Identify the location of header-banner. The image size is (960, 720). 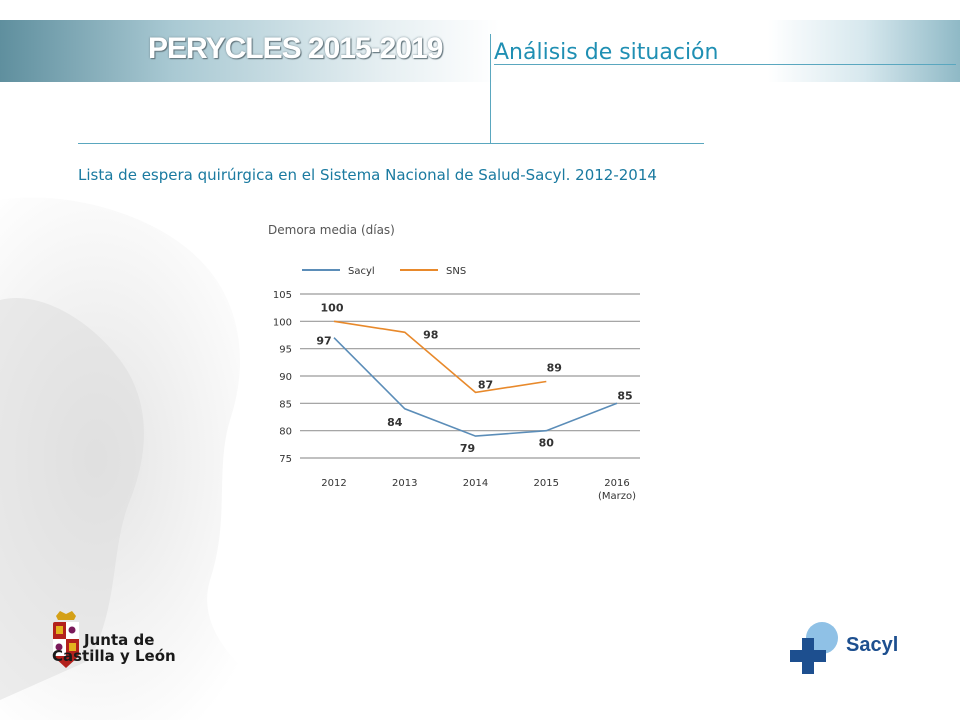
(480, 51).